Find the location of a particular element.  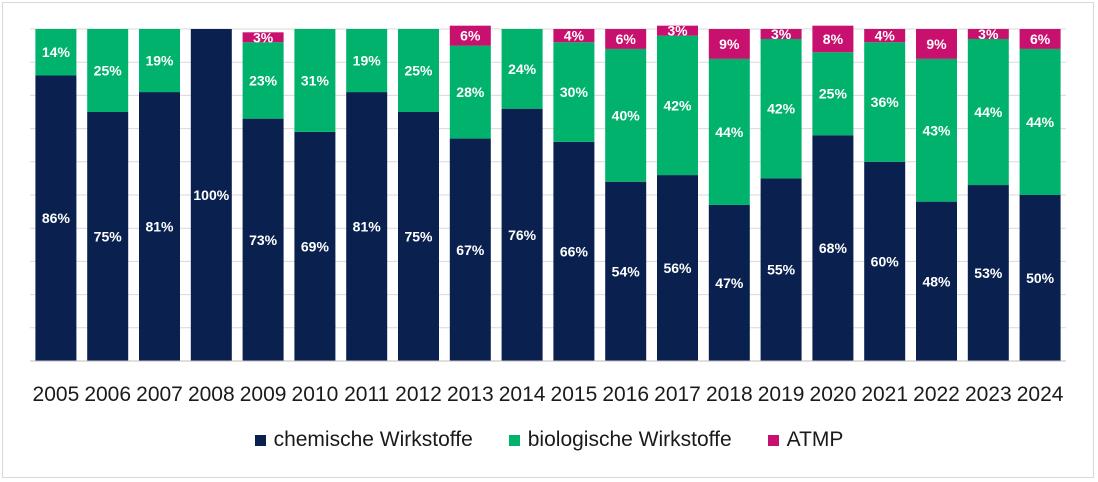

bar-2022-chemische-wirkstoffe is located at coordinates (936, 281).